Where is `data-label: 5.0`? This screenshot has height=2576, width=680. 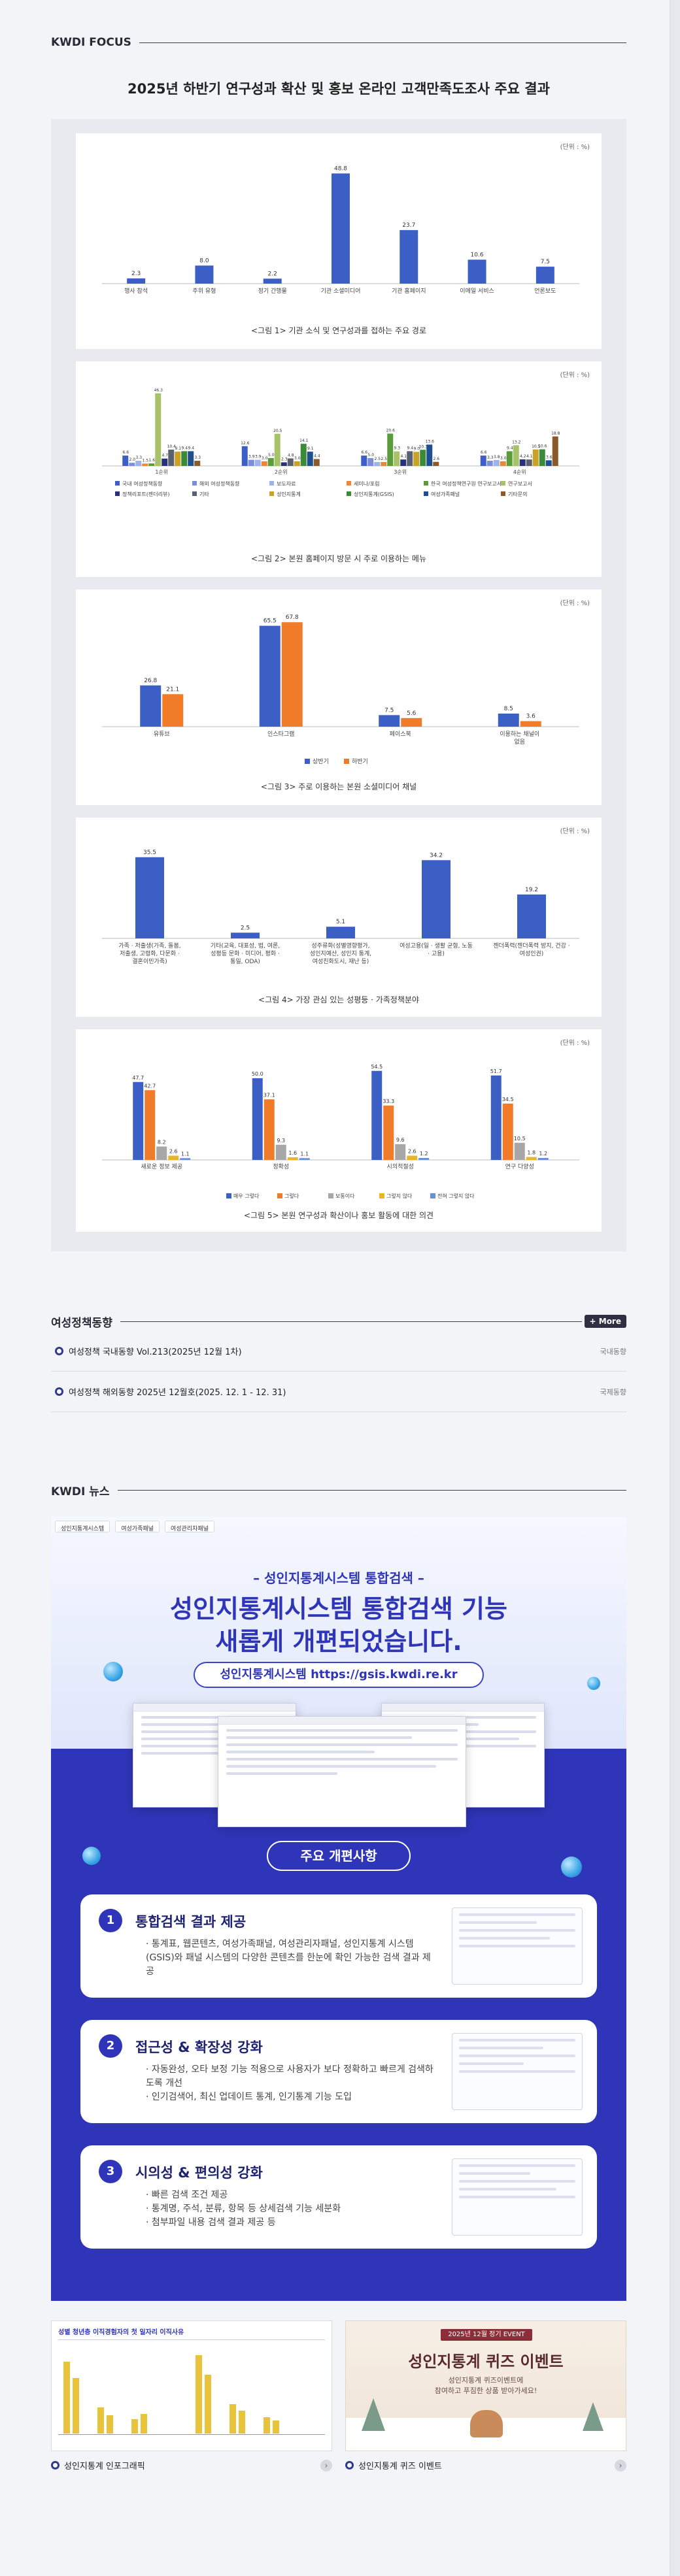 data-label: 5.0 is located at coordinates (370, 455).